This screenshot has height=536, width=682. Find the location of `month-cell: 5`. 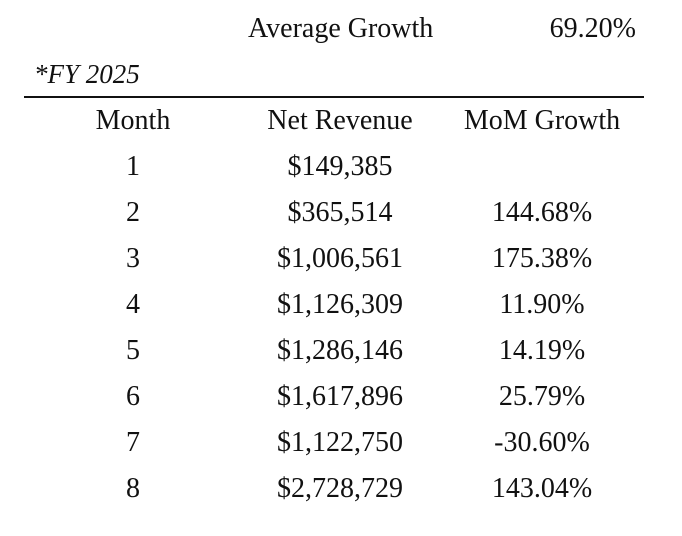

month-cell: 5 is located at coordinates (133, 350).